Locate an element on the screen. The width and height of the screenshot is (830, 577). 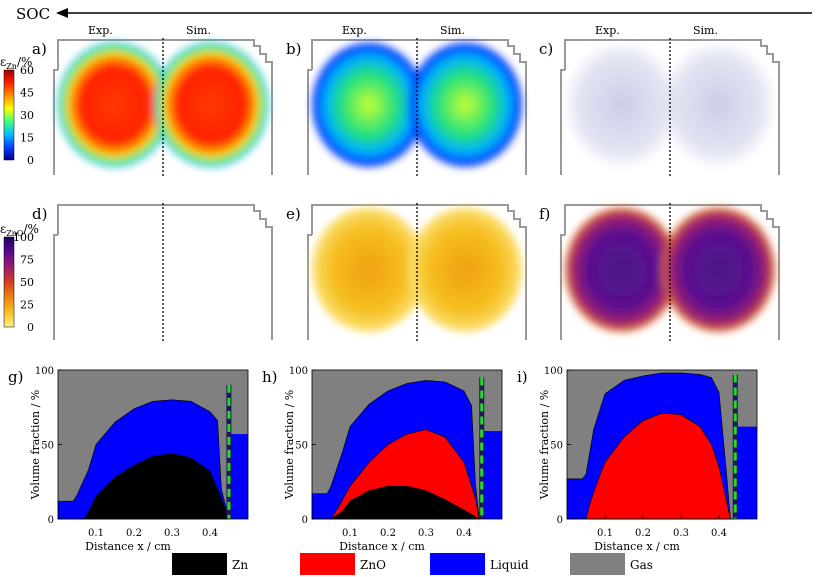
colorbar-tick: 25 is located at coordinates (27, 305).